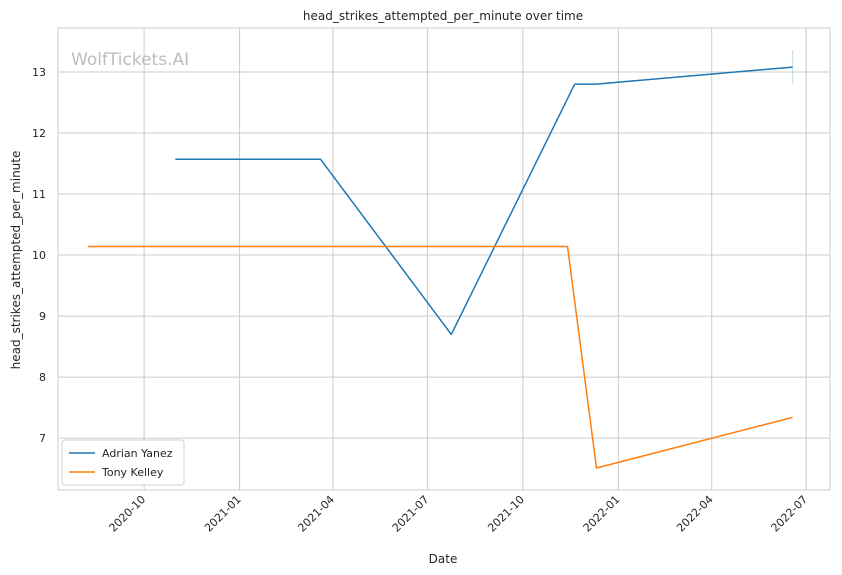 The image size is (842, 575). What do you see at coordinates (39, 255) in the screenshot?
I see `y-tick-label: 10` at bounding box center [39, 255].